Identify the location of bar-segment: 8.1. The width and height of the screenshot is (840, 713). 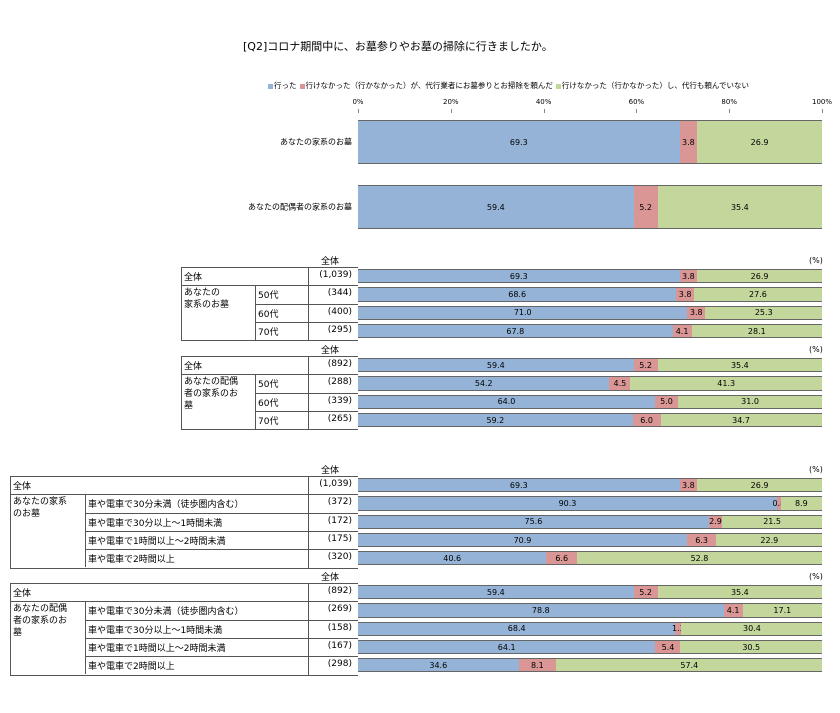
(537, 665).